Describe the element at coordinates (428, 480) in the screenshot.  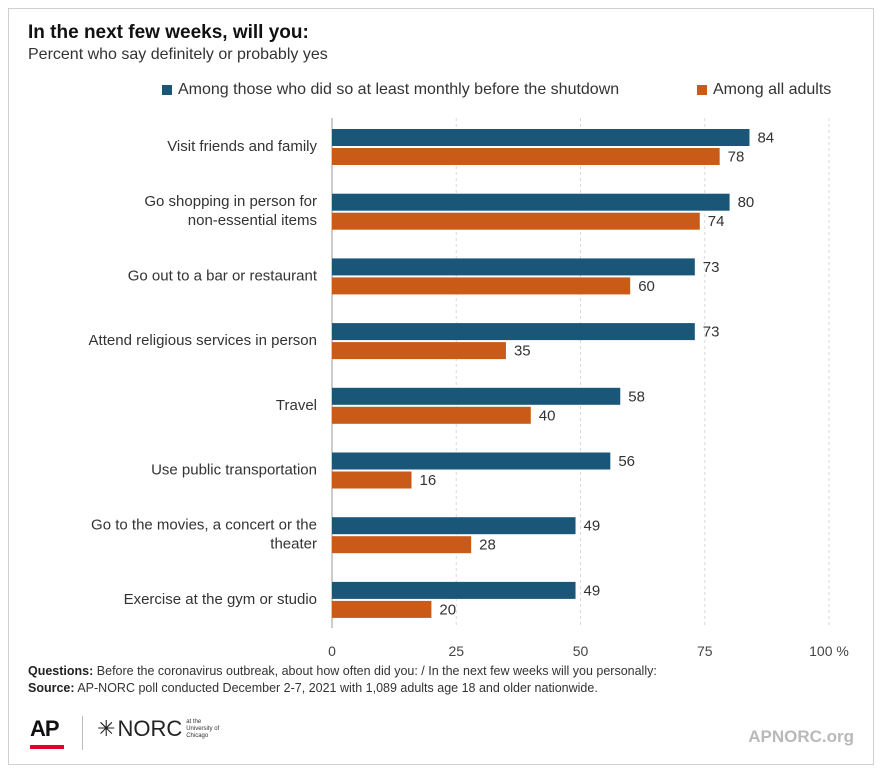
I see `data-label-all-adults: 16` at that location.